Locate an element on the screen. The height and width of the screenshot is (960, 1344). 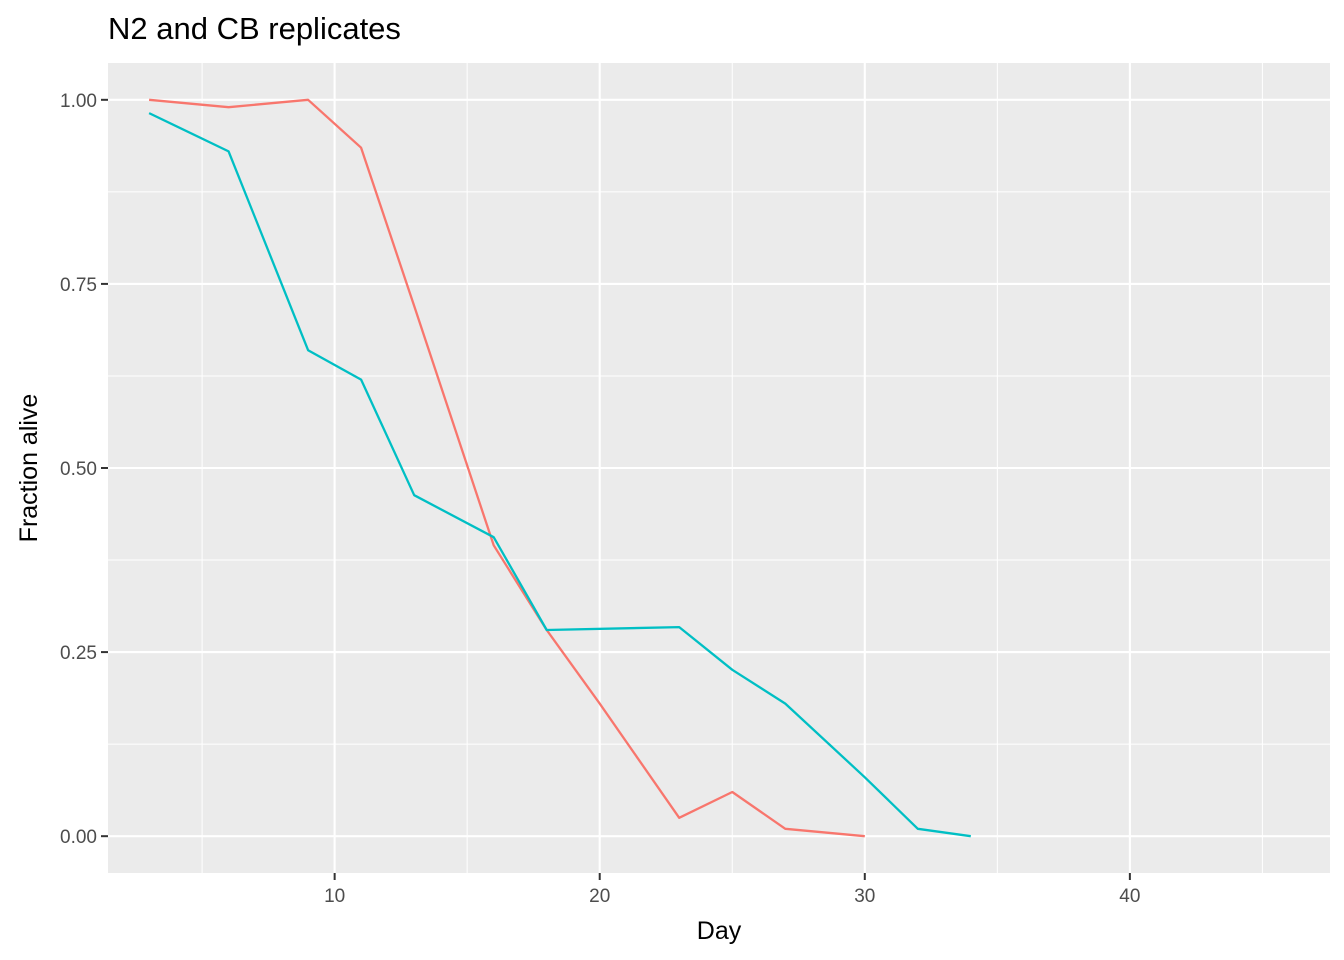
y-axis-ticks: 0.00 0.25 0.50 0.75 1.00 is located at coordinates (84, 469).